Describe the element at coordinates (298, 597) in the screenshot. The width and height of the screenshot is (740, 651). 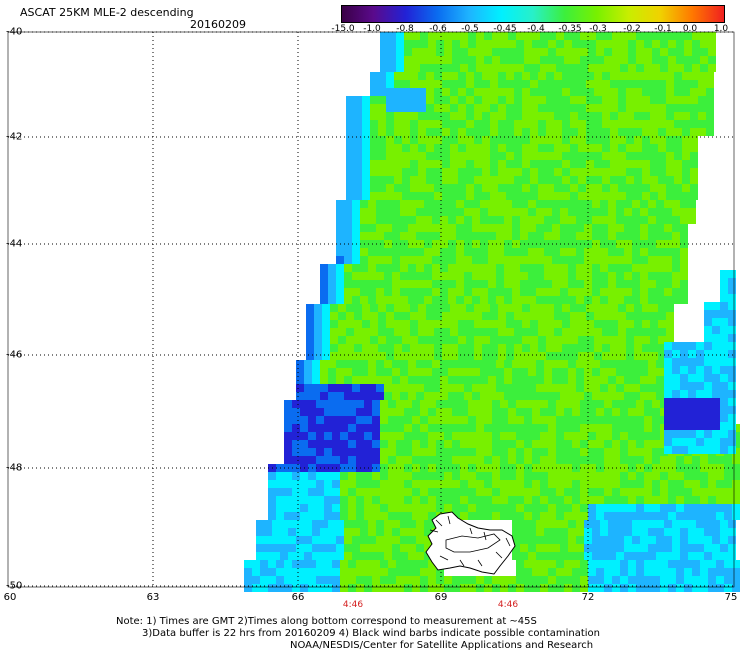
I see `lon-label: 66` at that location.